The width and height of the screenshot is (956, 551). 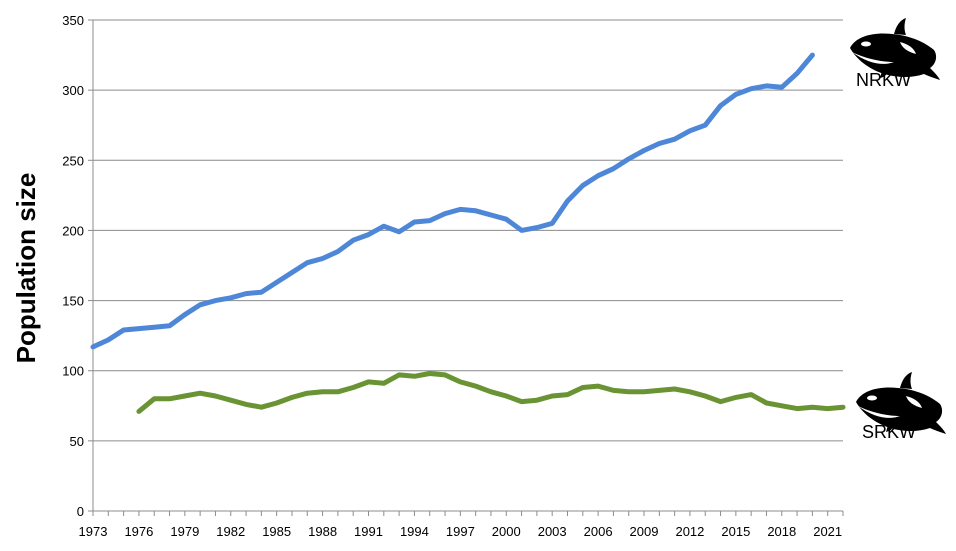 I want to click on x-tick-label: 1976, so click(x=138, y=531).